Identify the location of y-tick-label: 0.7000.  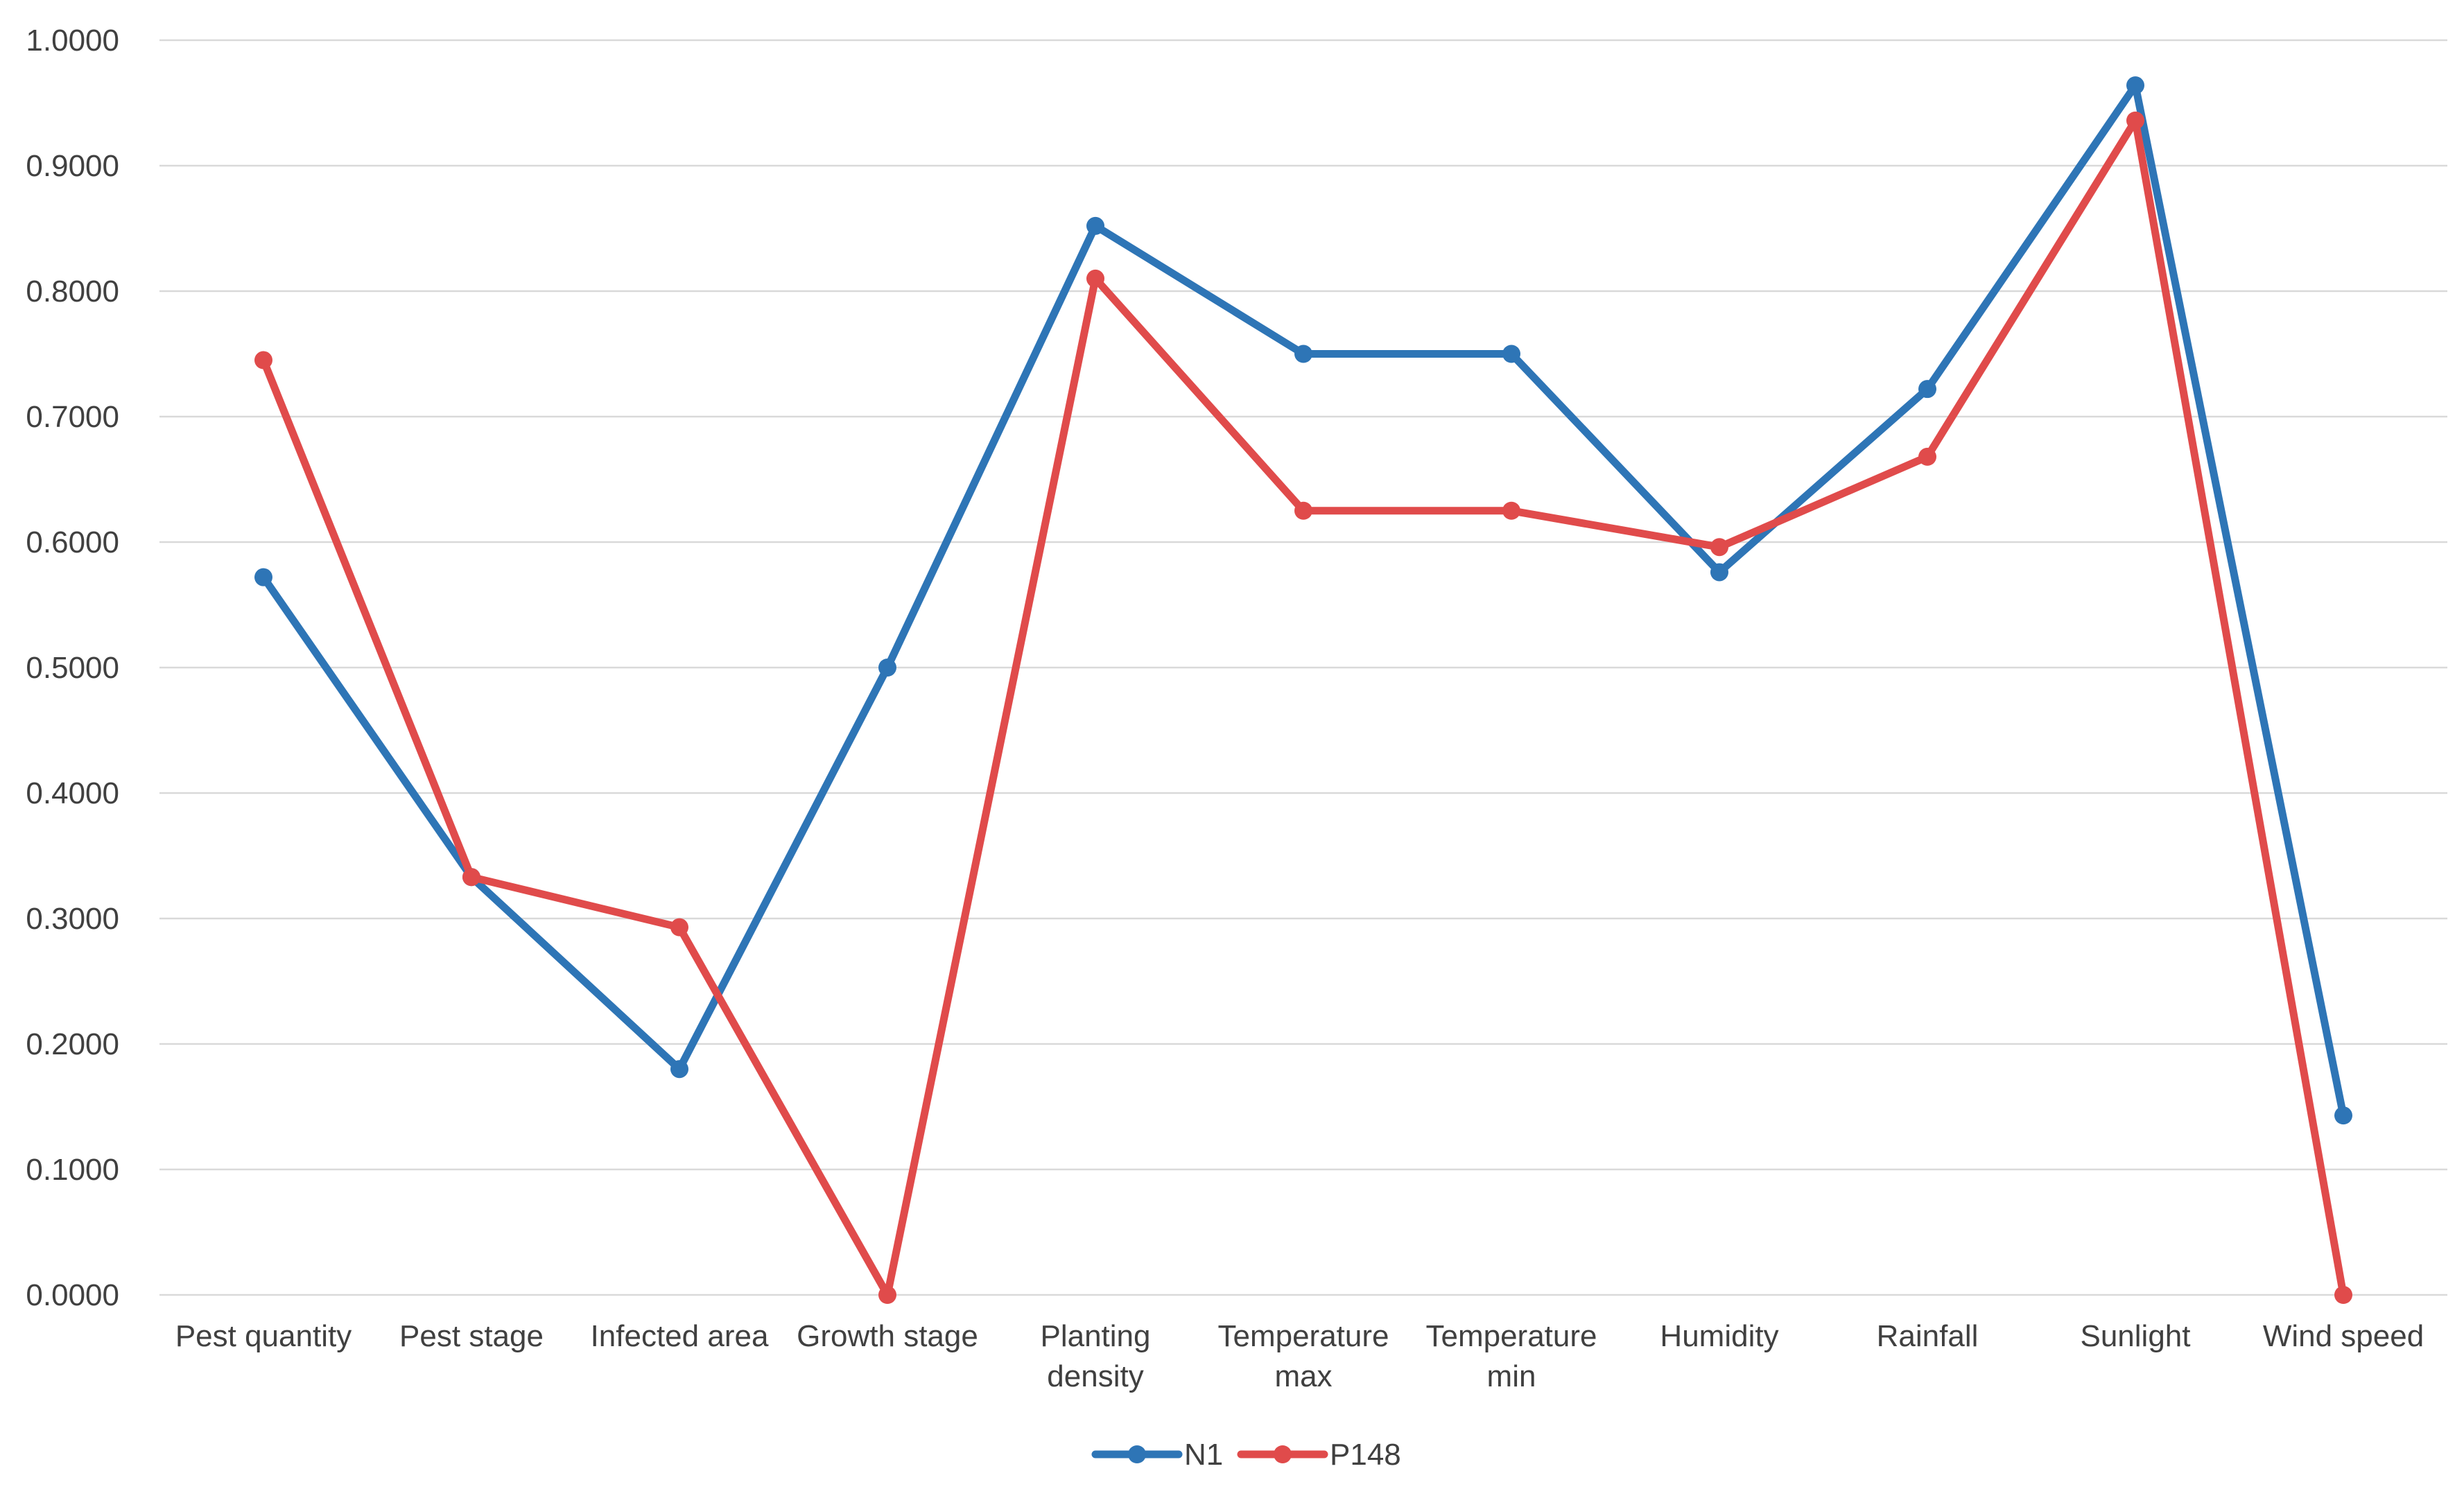
(72, 417).